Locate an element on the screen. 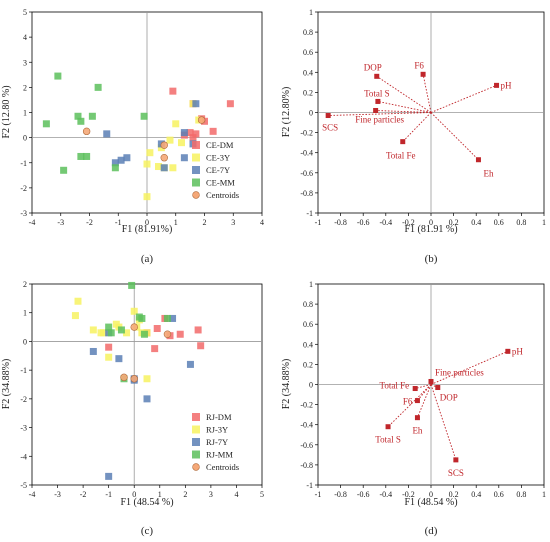  x-tick-label: -1 is located at coordinates (118, 222).